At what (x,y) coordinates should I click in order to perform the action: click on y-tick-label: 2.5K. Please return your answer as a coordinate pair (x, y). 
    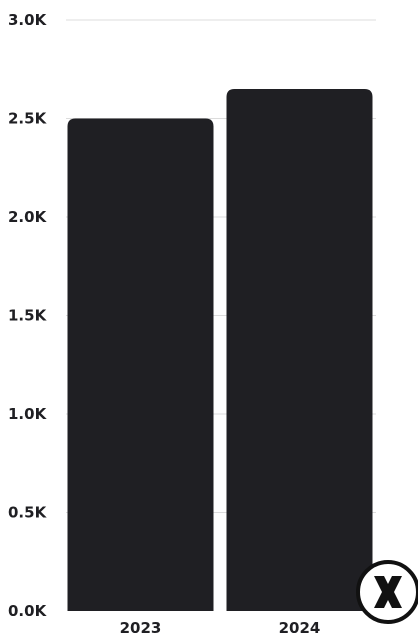
    Looking at the image, I should click on (28, 119).